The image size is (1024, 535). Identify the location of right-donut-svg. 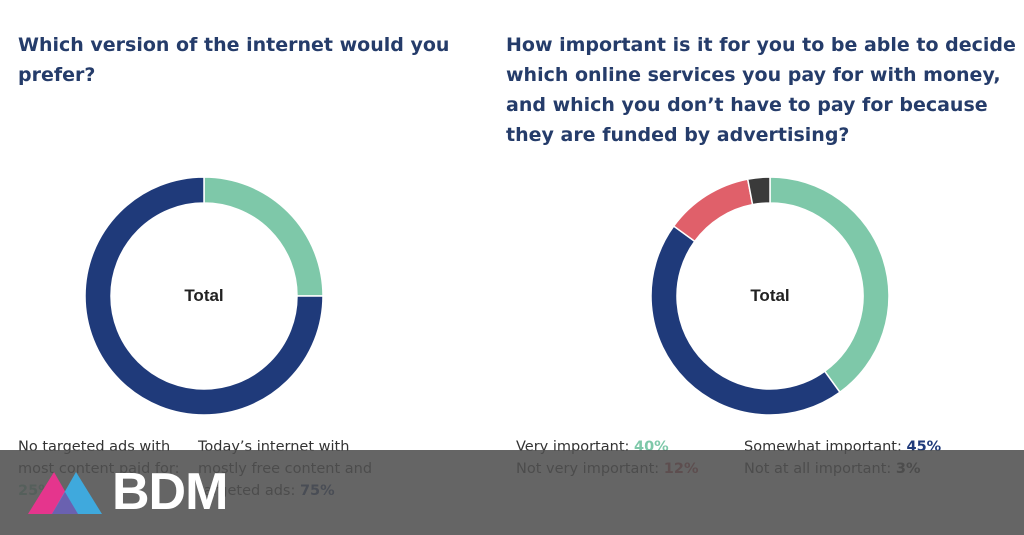
(770, 296).